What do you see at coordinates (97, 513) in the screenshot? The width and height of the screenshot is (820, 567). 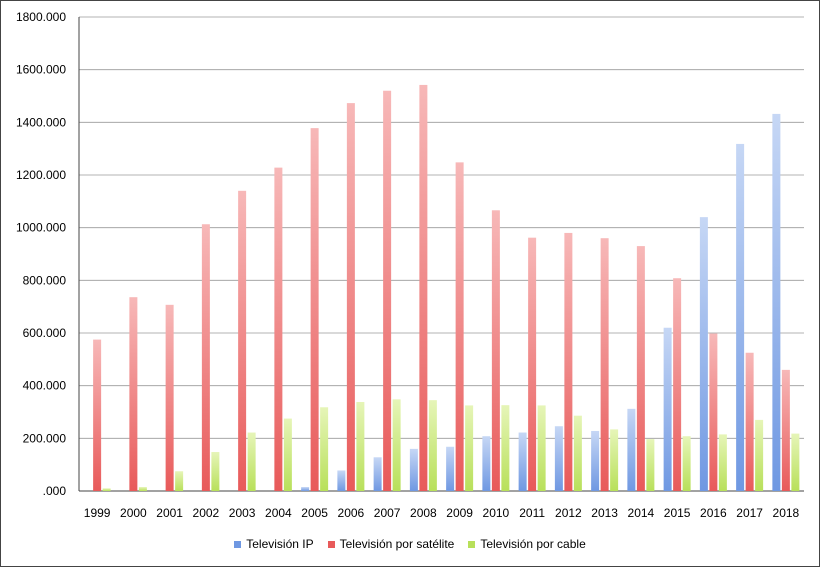 I see `x-tick-label: 1999` at bounding box center [97, 513].